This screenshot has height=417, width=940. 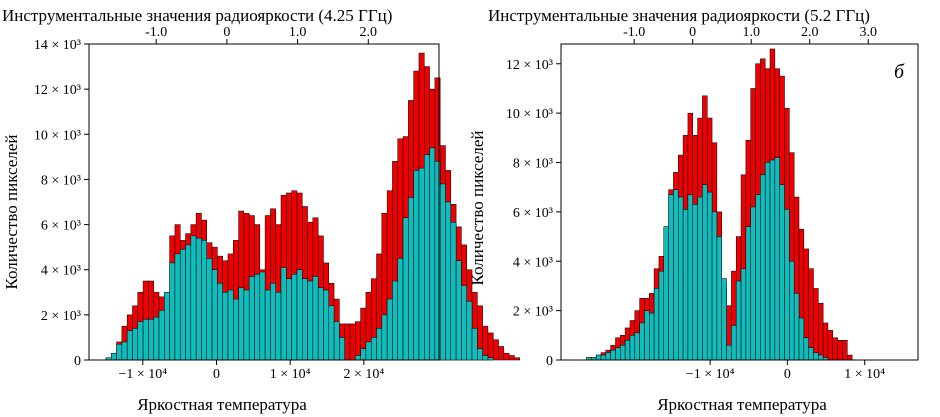 What do you see at coordinates (222, 404) in the screenshot?
I see `panel-a-x-axis-label: Яркостная температура` at bounding box center [222, 404].